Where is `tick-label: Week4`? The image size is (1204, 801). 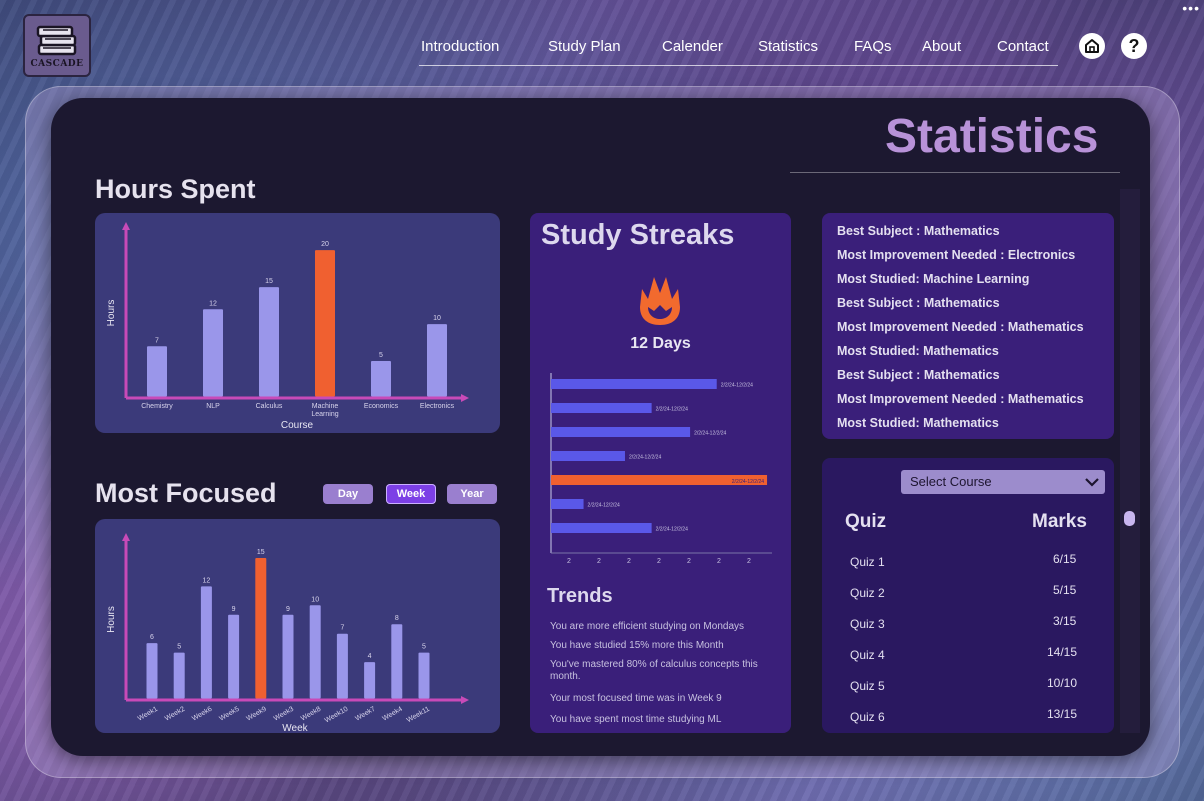
tick-label: Week4 is located at coordinates (393, 714).